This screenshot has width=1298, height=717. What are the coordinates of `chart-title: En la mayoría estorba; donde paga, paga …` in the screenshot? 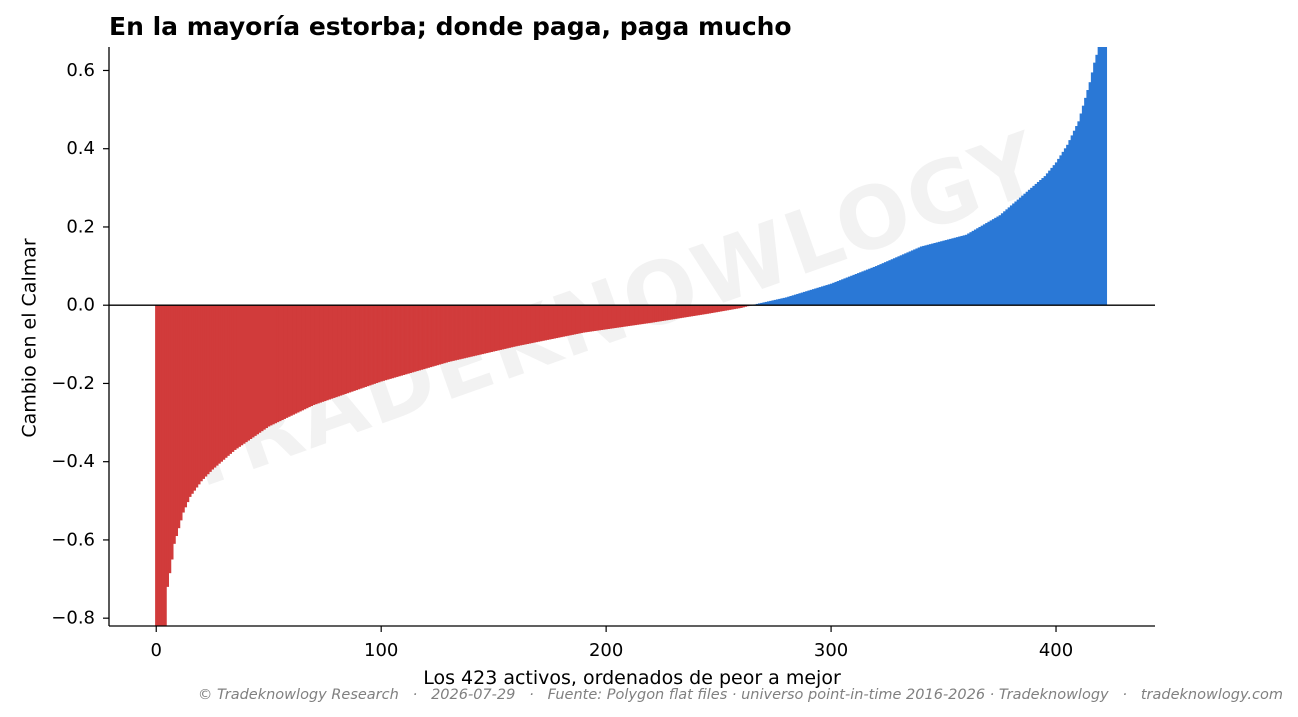 It's located at (450, 26).